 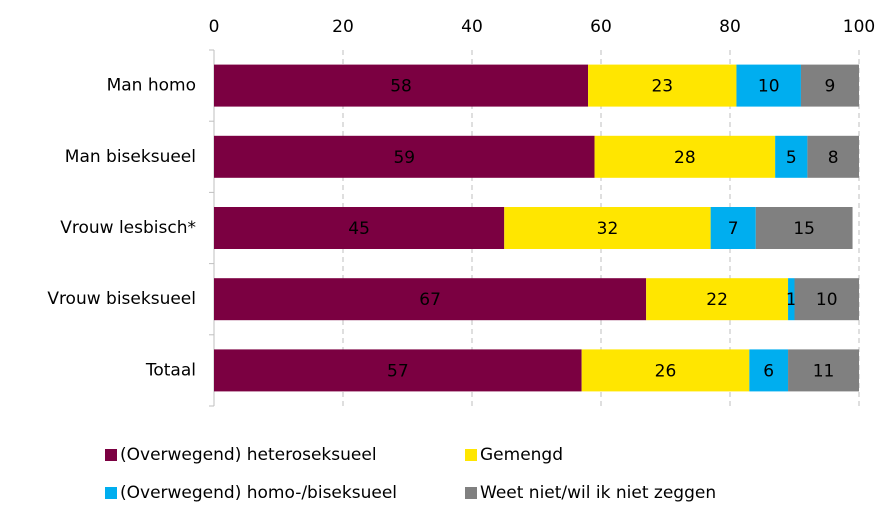 I want to click on data-label: 57, so click(x=398, y=371).